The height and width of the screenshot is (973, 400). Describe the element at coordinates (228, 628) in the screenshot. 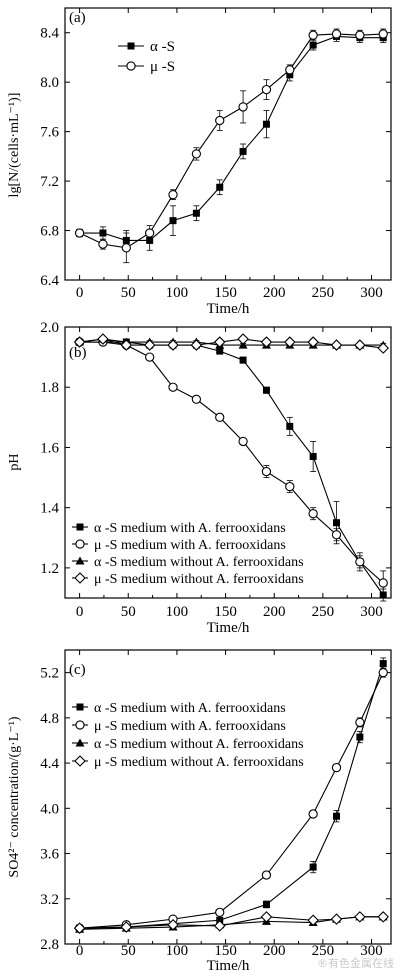

I see `x-axis-label: Time/h` at that location.